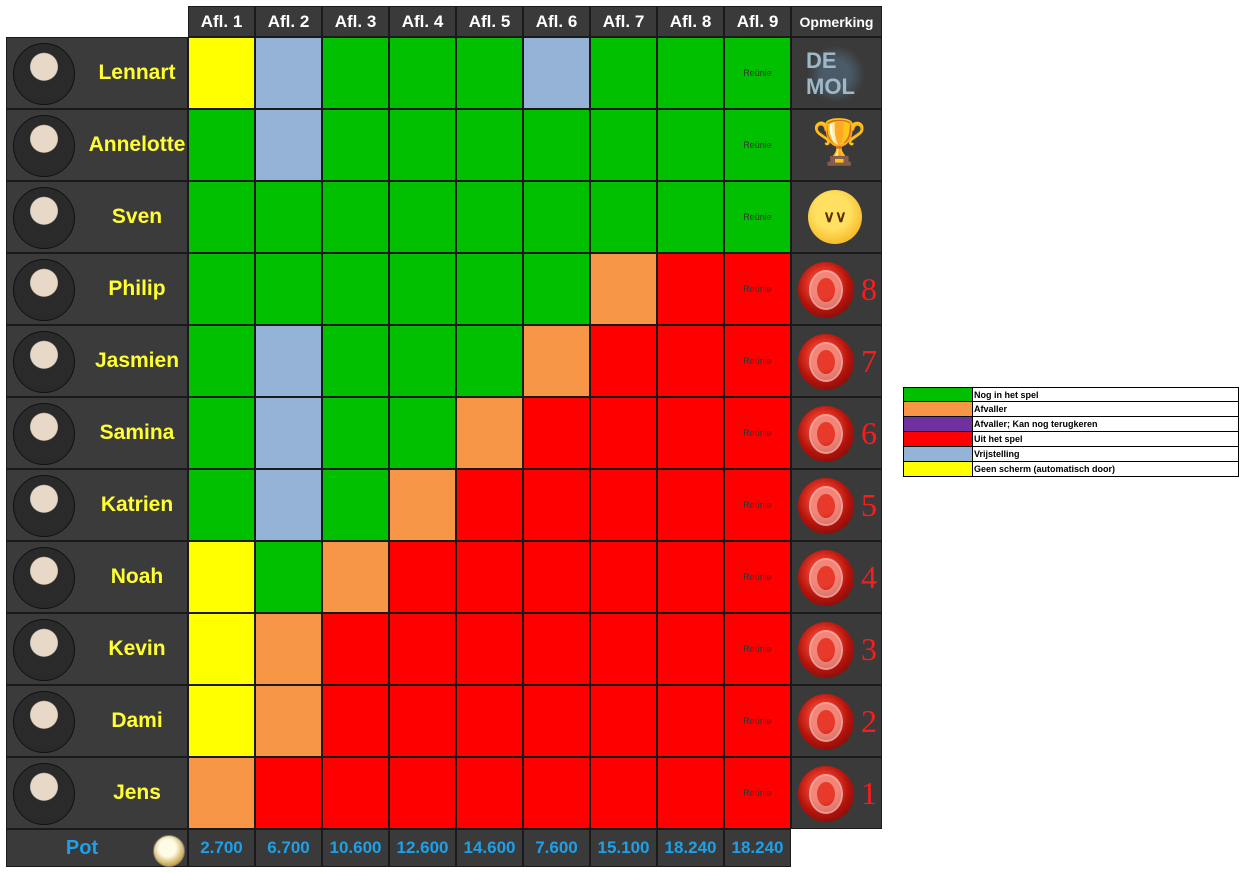  I want to click on pot-value: 15.100, so click(623, 848).